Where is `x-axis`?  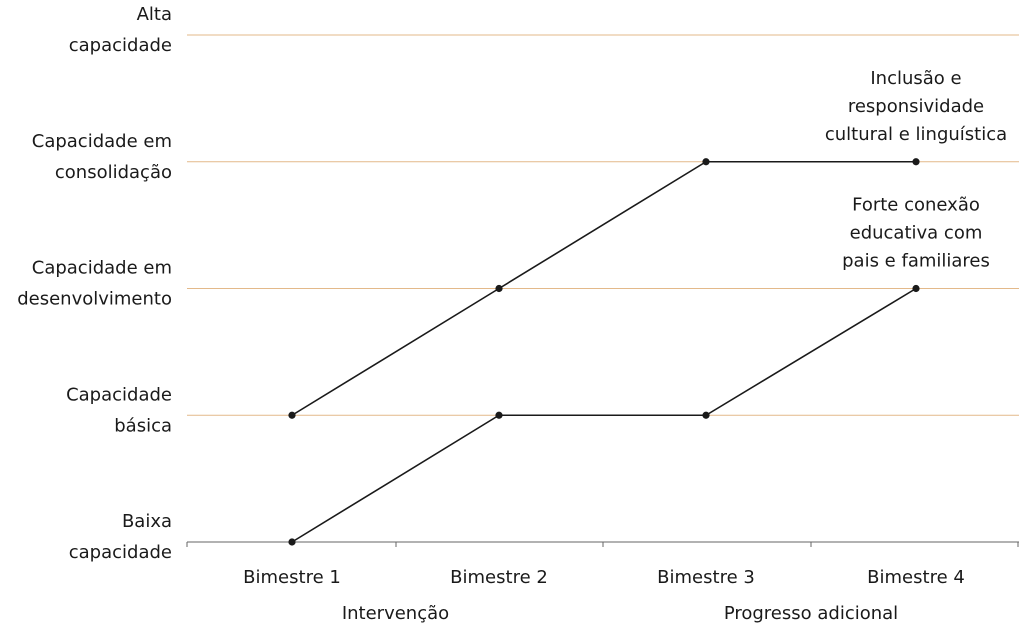
x-axis is located at coordinates (602, 544).